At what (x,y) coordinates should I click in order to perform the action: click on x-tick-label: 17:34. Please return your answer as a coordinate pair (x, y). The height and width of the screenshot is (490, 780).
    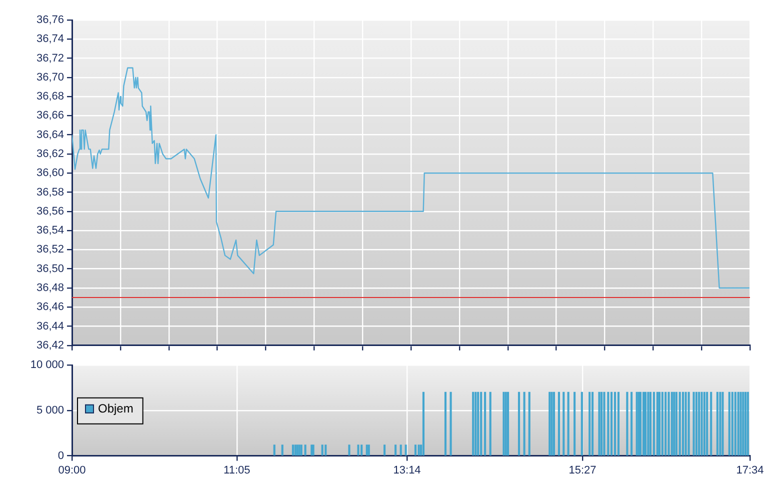
    Looking at the image, I should click on (750, 470).